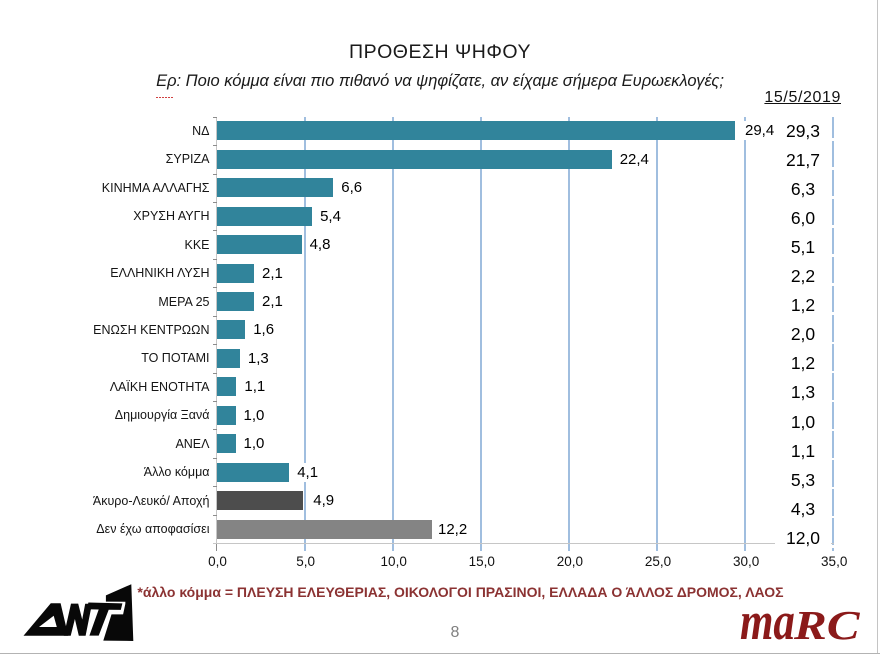 The height and width of the screenshot is (658, 880). What do you see at coordinates (827, 625) in the screenshot?
I see `svg-text: RC` at bounding box center [827, 625].